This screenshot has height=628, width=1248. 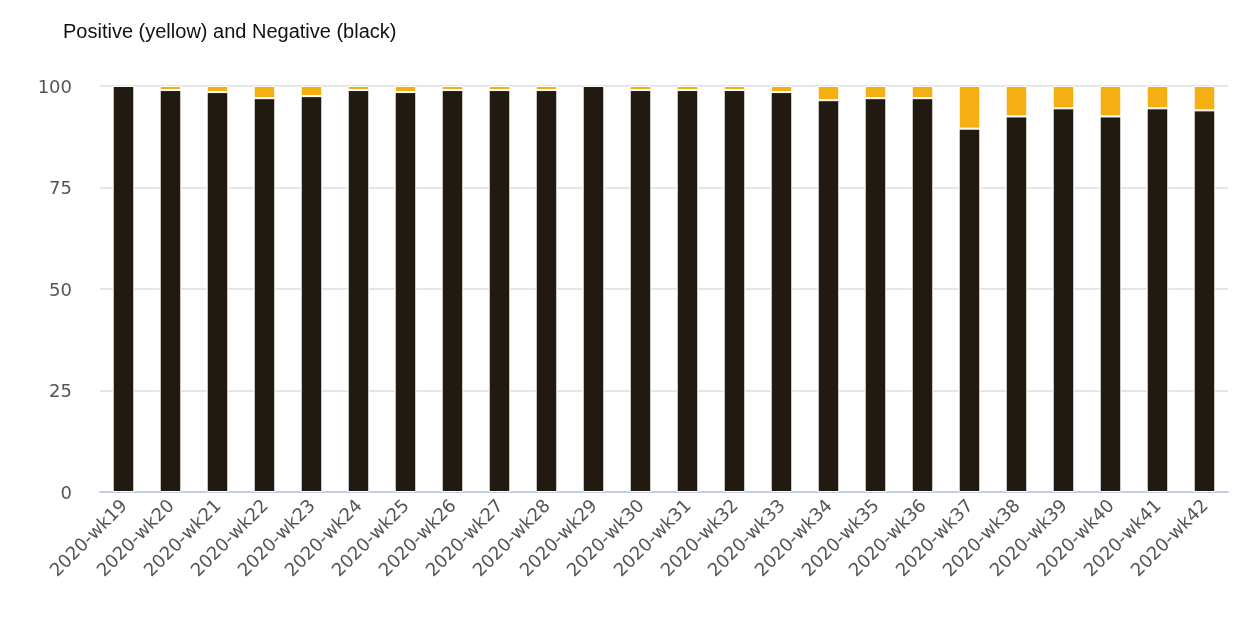 What do you see at coordinates (60, 289) in the screenshot?
I see `y-tick-label: 50` at bounding box center [60, 289].